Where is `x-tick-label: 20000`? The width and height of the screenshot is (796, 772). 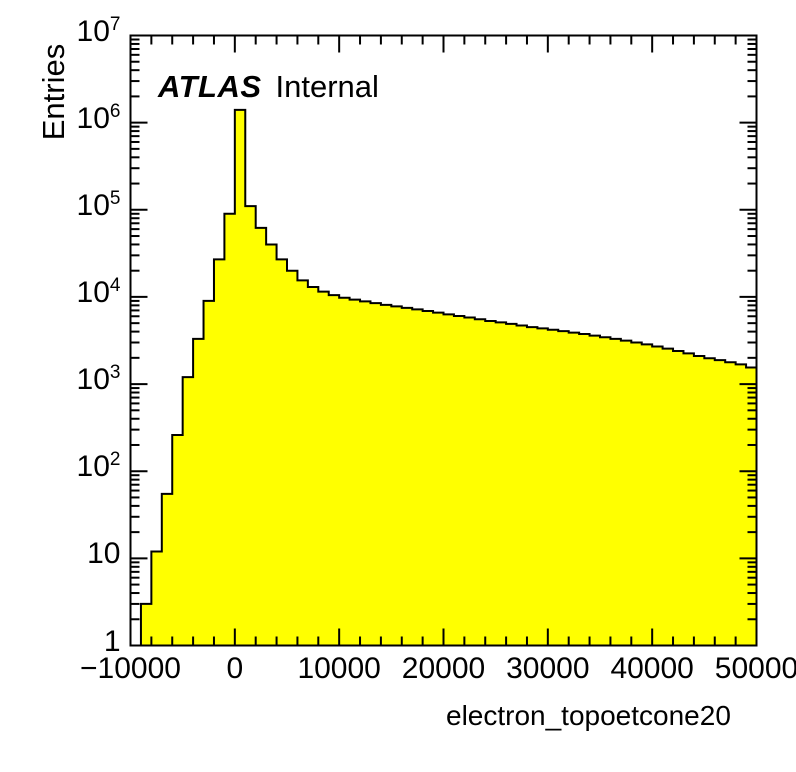
x-tick-label: 20000 is located at coordinates (443, 668).